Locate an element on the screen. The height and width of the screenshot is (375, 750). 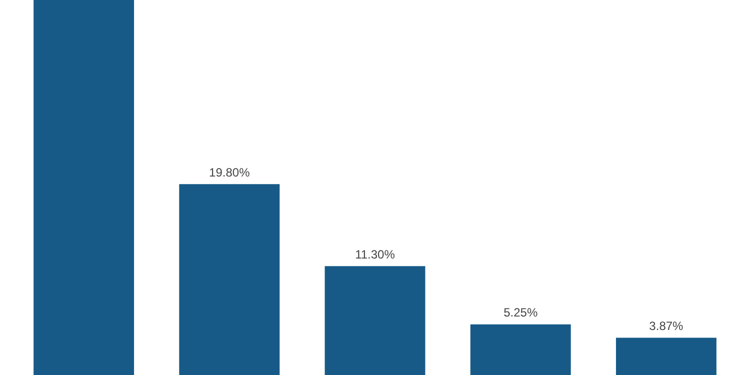
data-label: 3.87% is located at coordinates (666, 326).